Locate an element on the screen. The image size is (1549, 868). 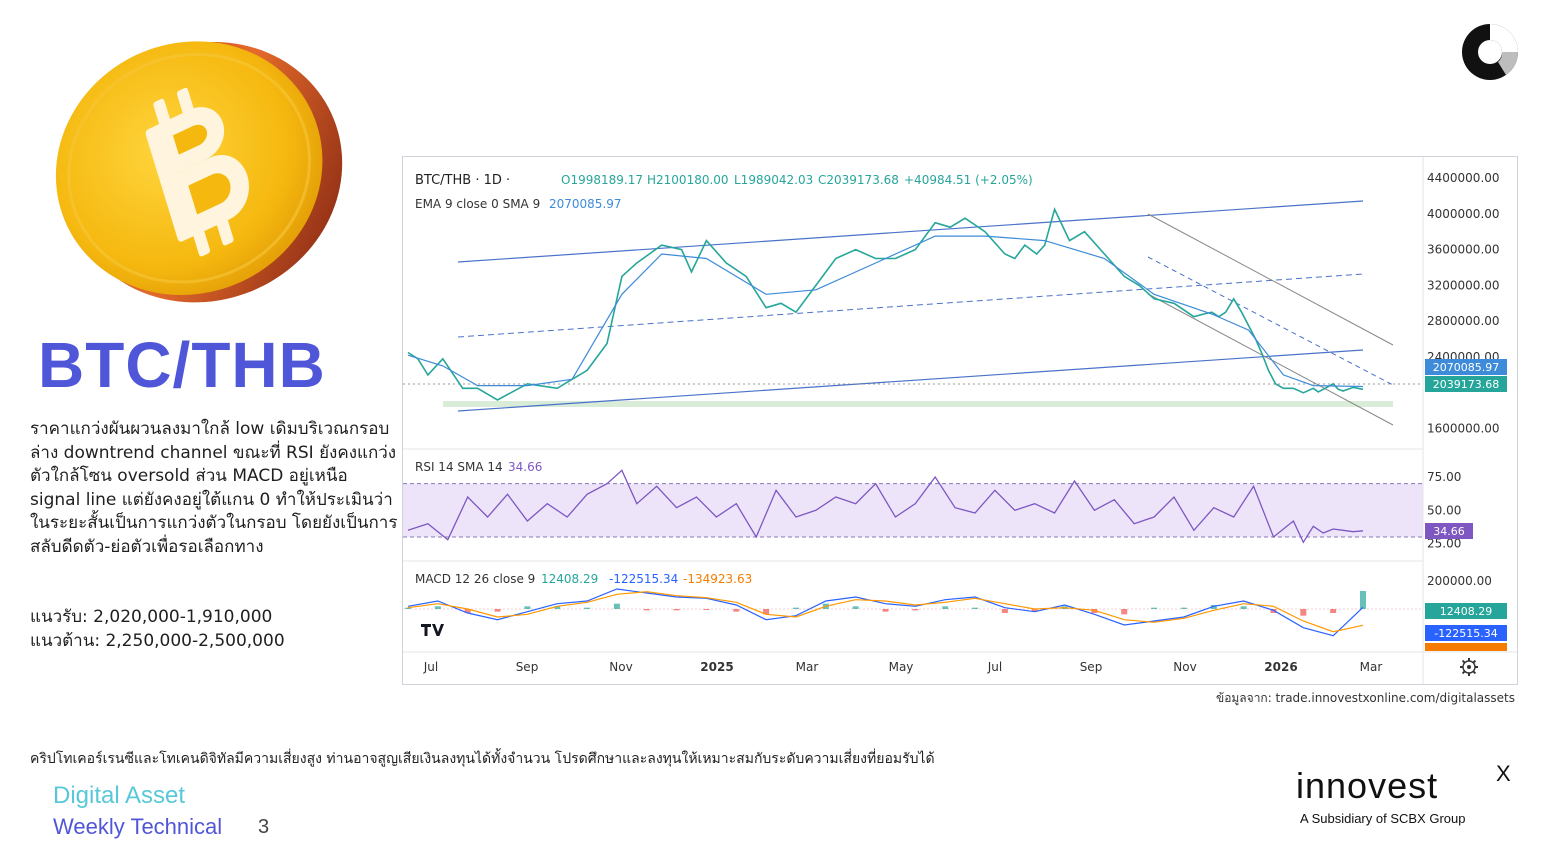
innovestx-brand-logo: innovest X A Subsidiary of SCBX Group is located at coordinates (1408, 797).